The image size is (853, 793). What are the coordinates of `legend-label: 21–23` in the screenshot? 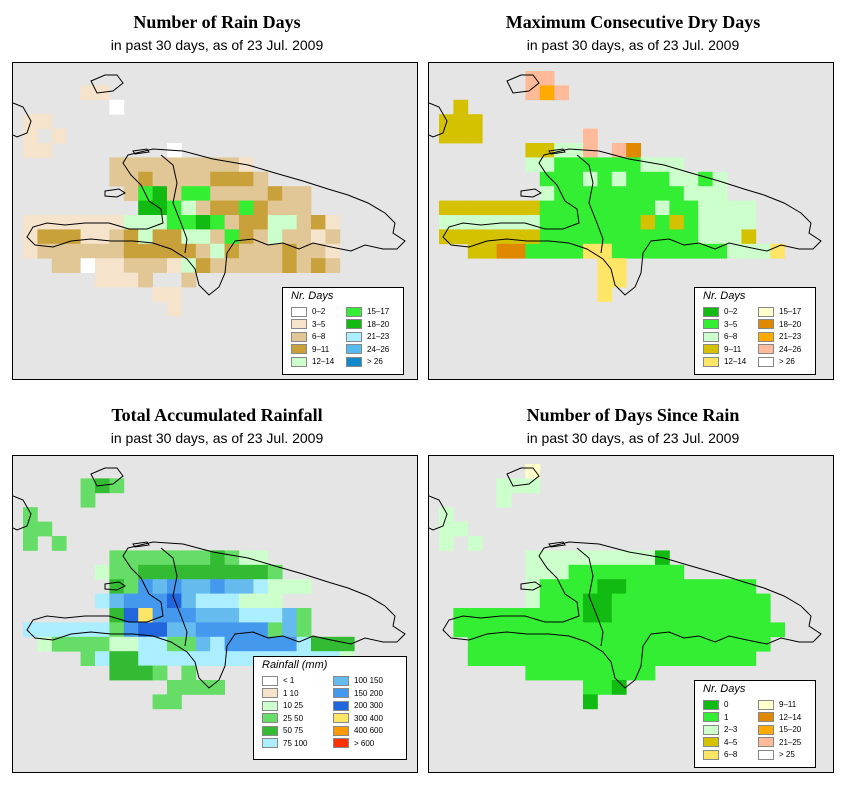 It's located at (378, 336).